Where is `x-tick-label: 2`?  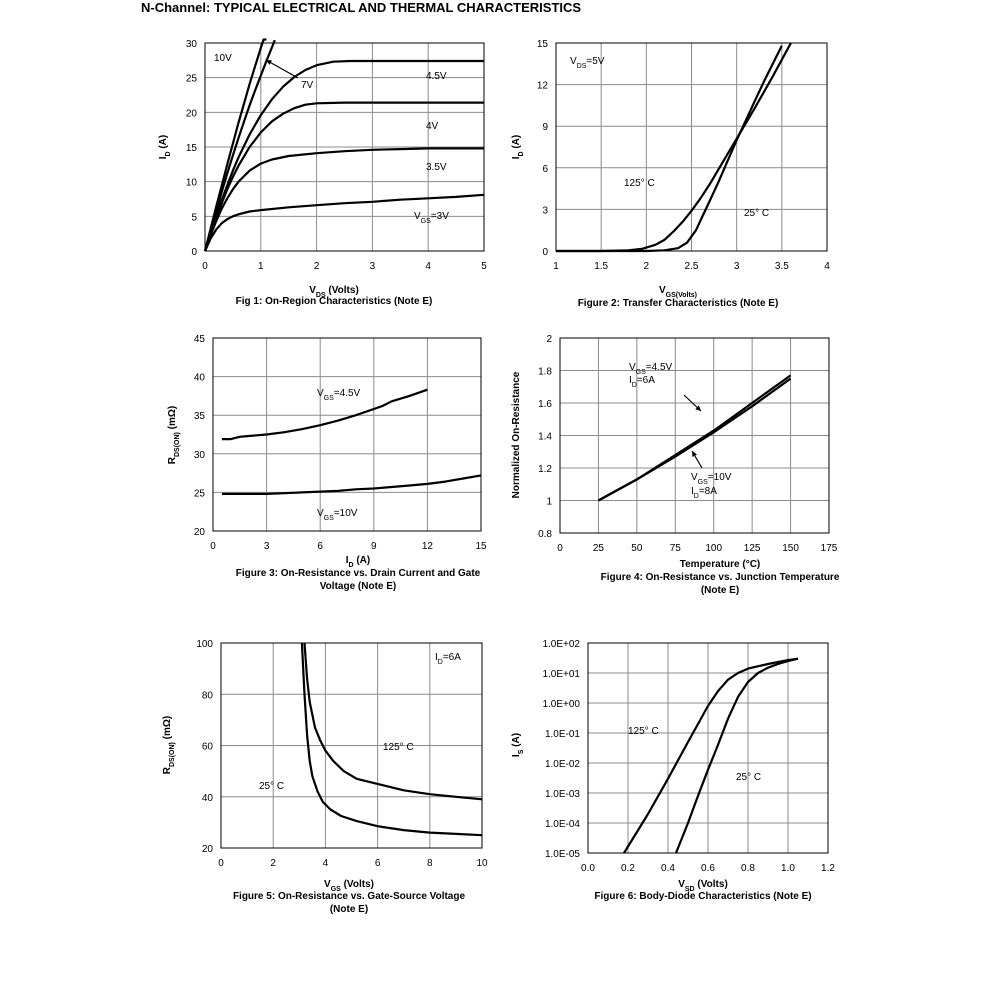 x-tick-label: 2 is located at coordinates (647, 266).